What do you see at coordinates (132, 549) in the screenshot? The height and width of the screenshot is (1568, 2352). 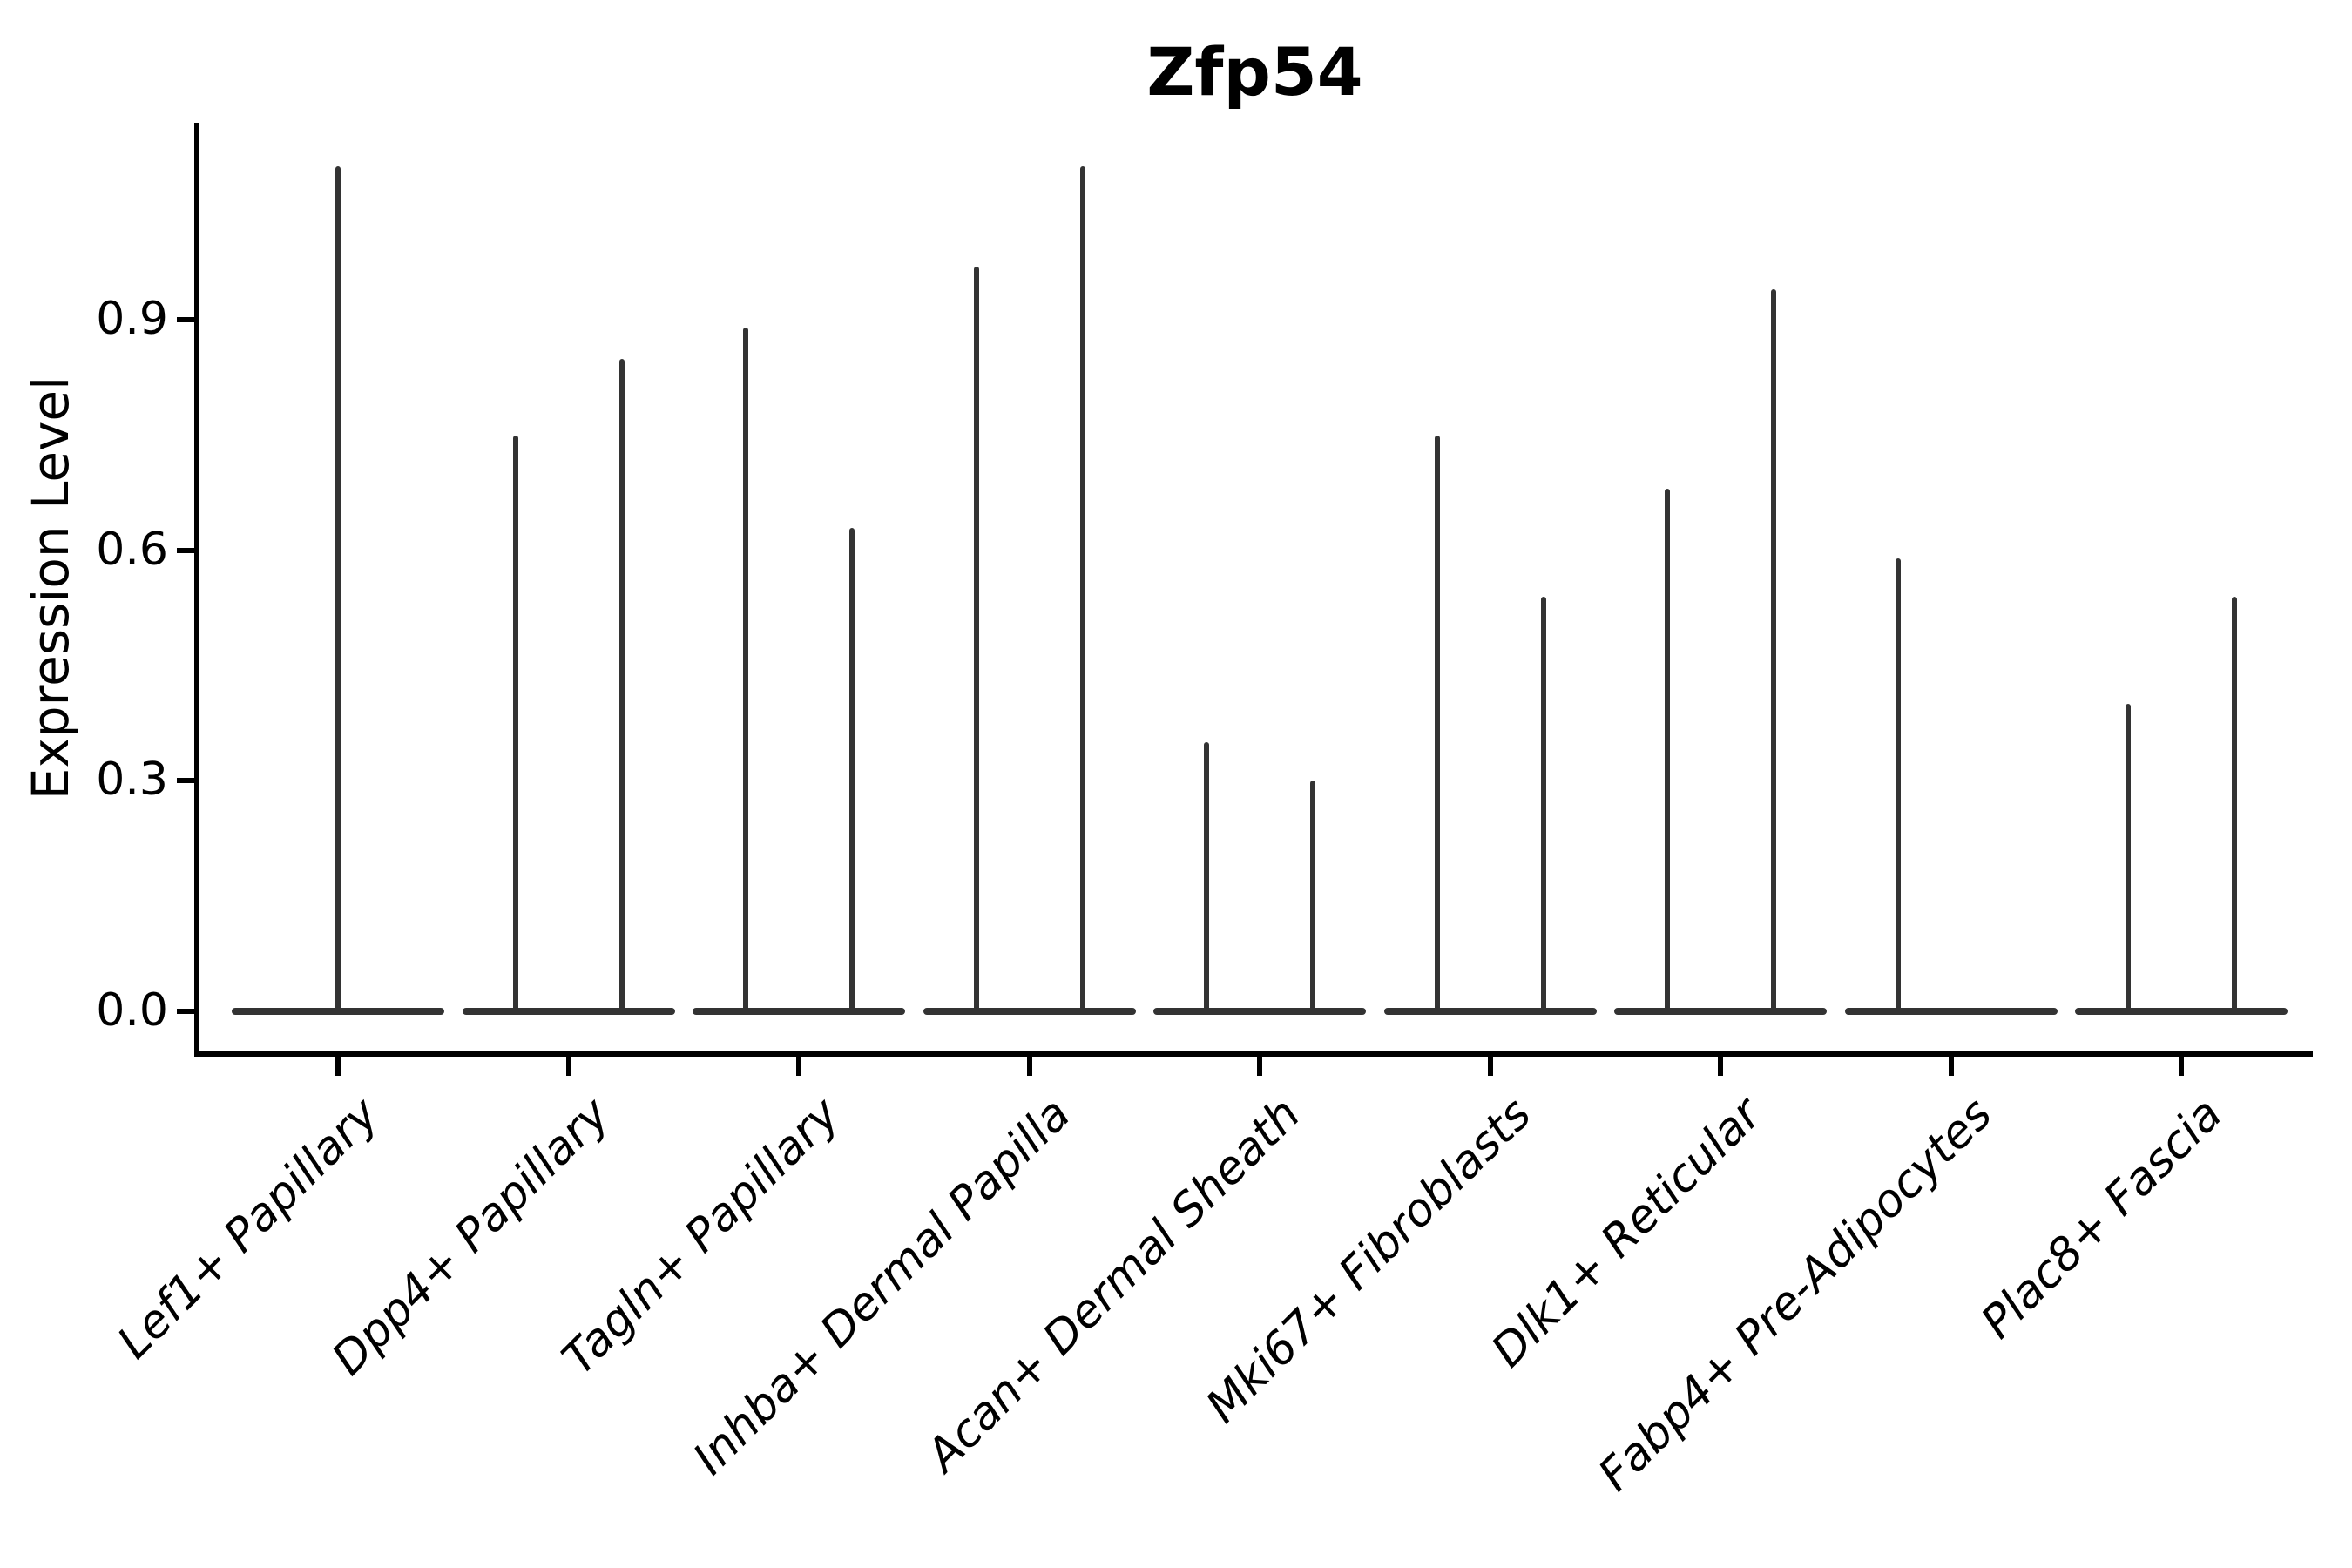 I see `y-tick-label: 0.6` at bounding box center [132, 549].